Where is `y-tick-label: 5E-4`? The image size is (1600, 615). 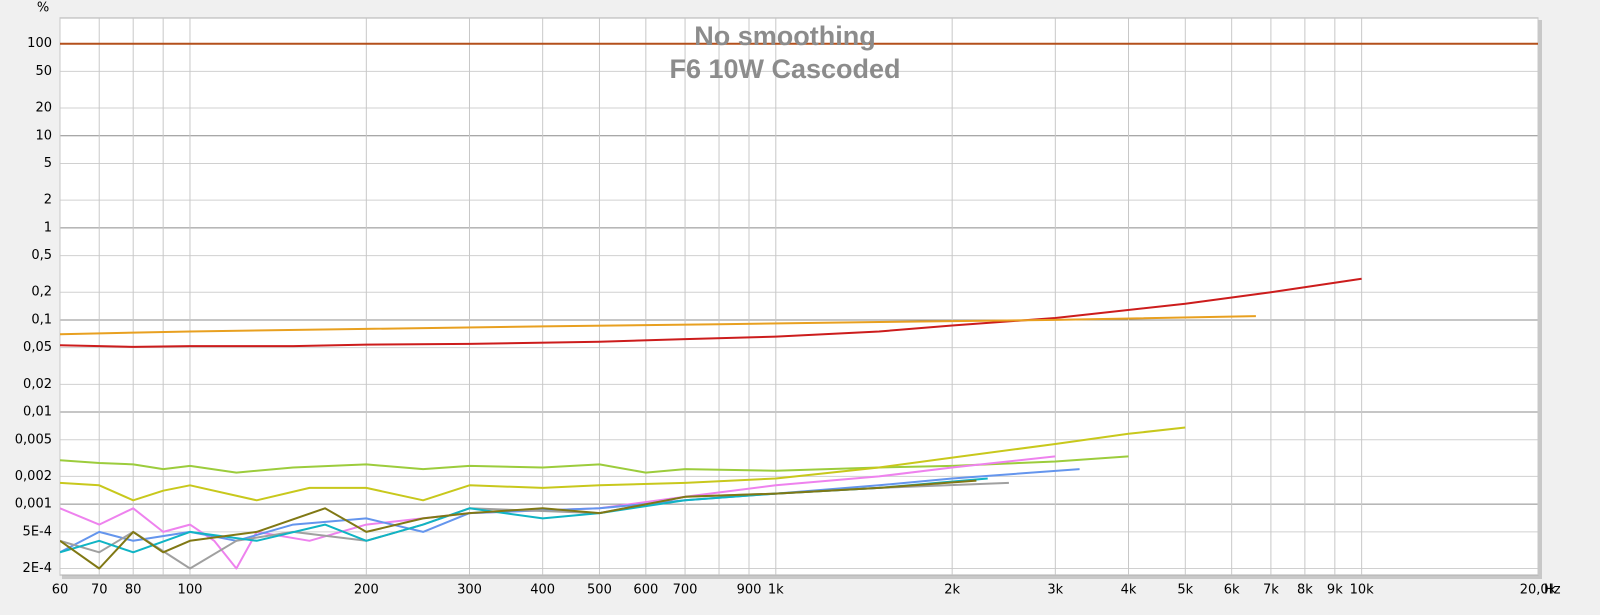
y-tick-label: 5E-4 is located at coordinates (37, 531).